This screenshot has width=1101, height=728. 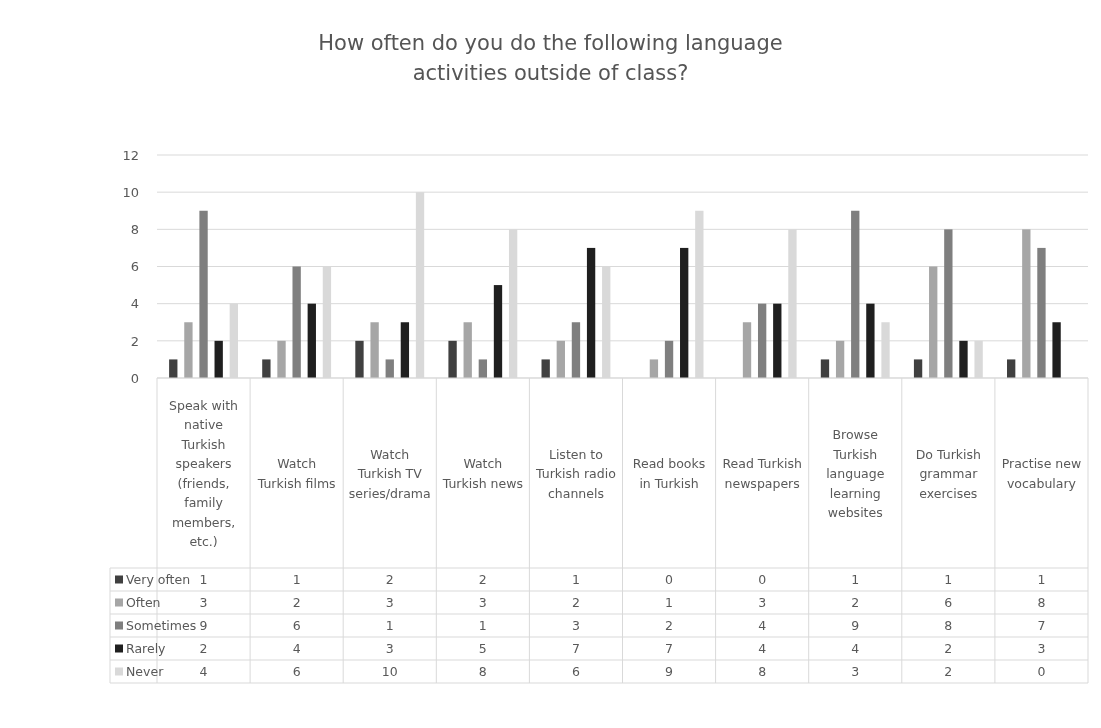 I want to click on x-tick-label: Read books in Turkish, so click(x=669, y=473).